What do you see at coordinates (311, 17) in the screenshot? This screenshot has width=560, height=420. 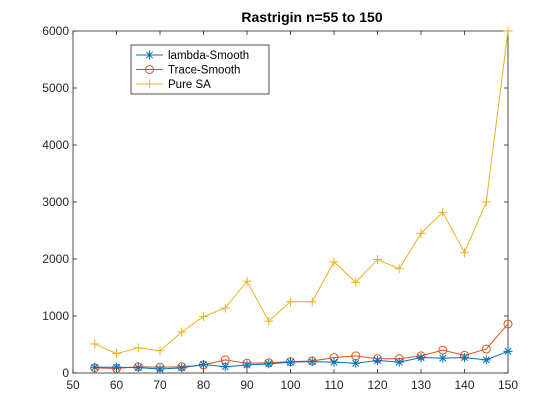 I see `chart-title: Rastrigin n=55 to 150` at bounding box center [311, 17].